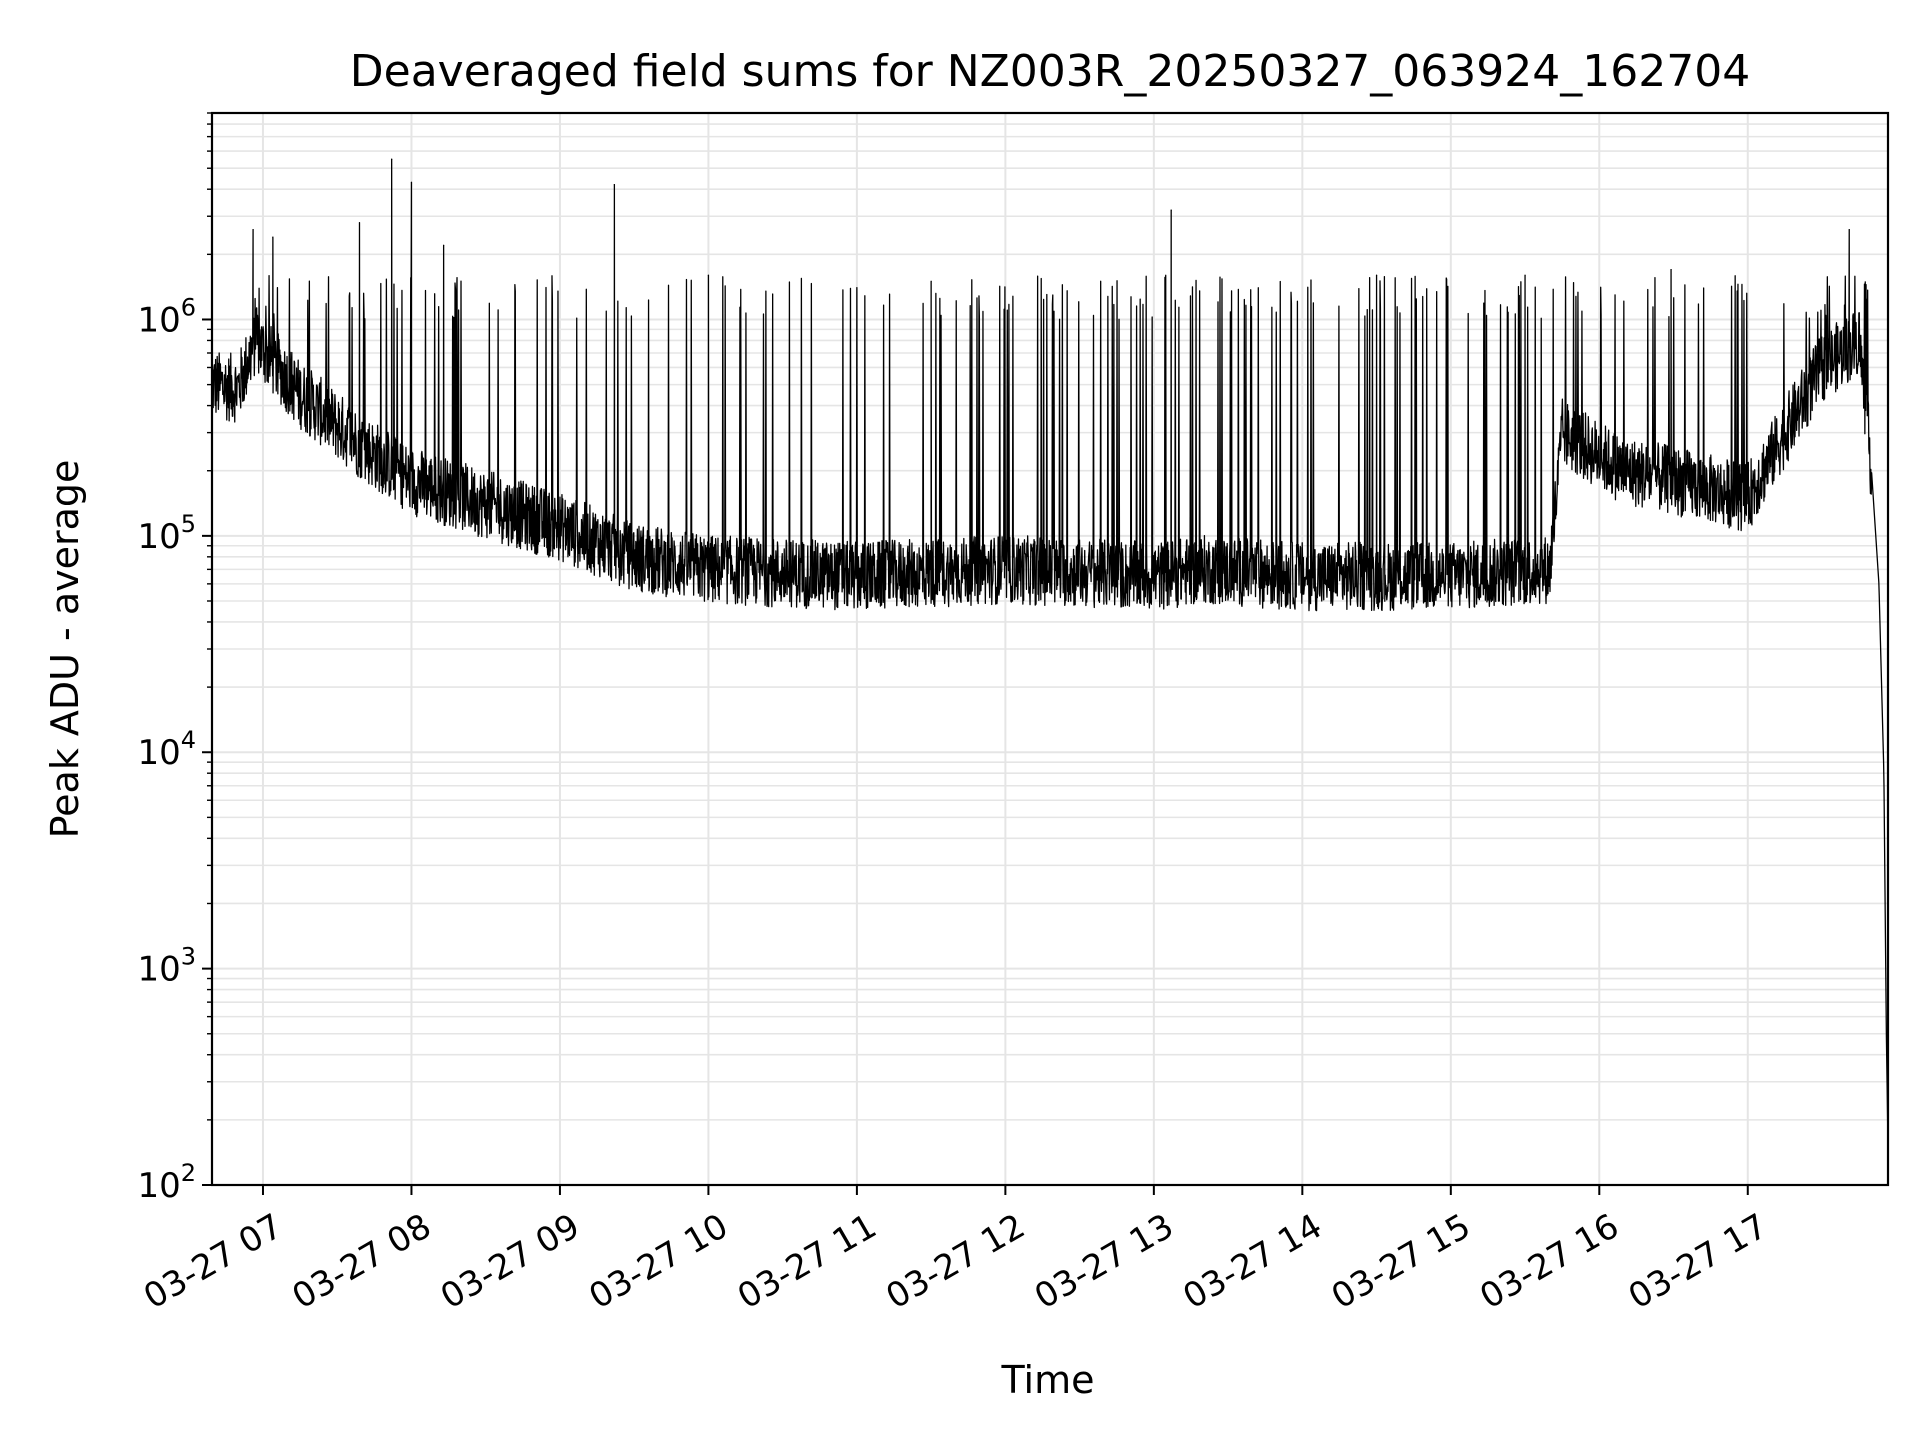 Image resolution: width=1920 pixels, height=1445 pixels. I want to click on y-axis-label: Peak ADU - average, so click(65, 649).